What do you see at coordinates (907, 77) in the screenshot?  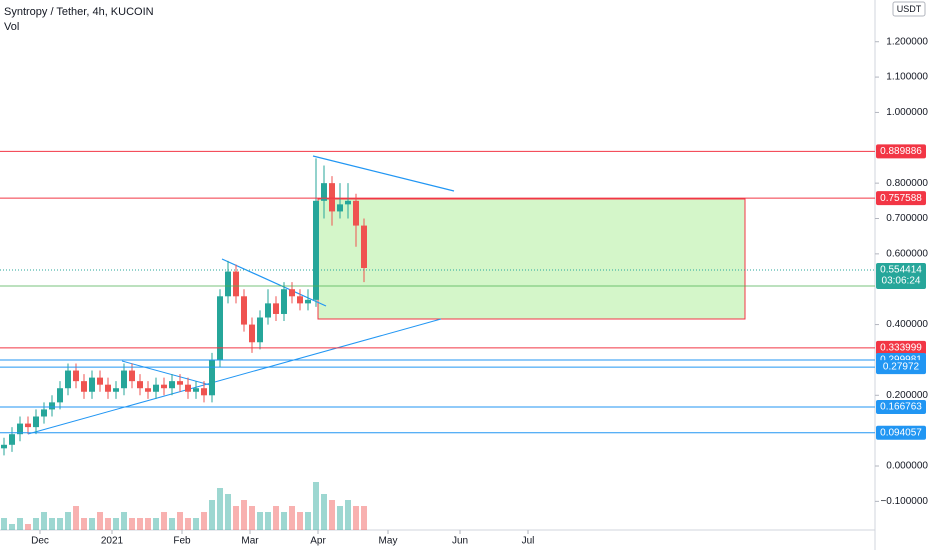 I see `y-tick-label: 1.100000` at bounding box center [907, 77].